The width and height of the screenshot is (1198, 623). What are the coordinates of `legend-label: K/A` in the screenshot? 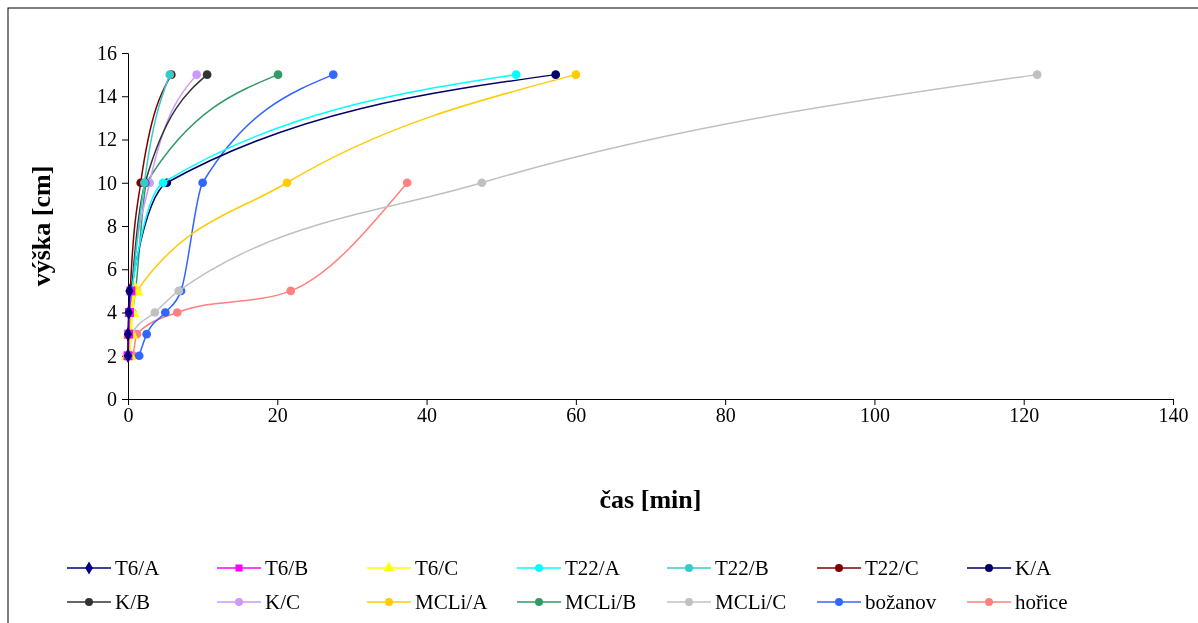 It's located at (1033, 568).